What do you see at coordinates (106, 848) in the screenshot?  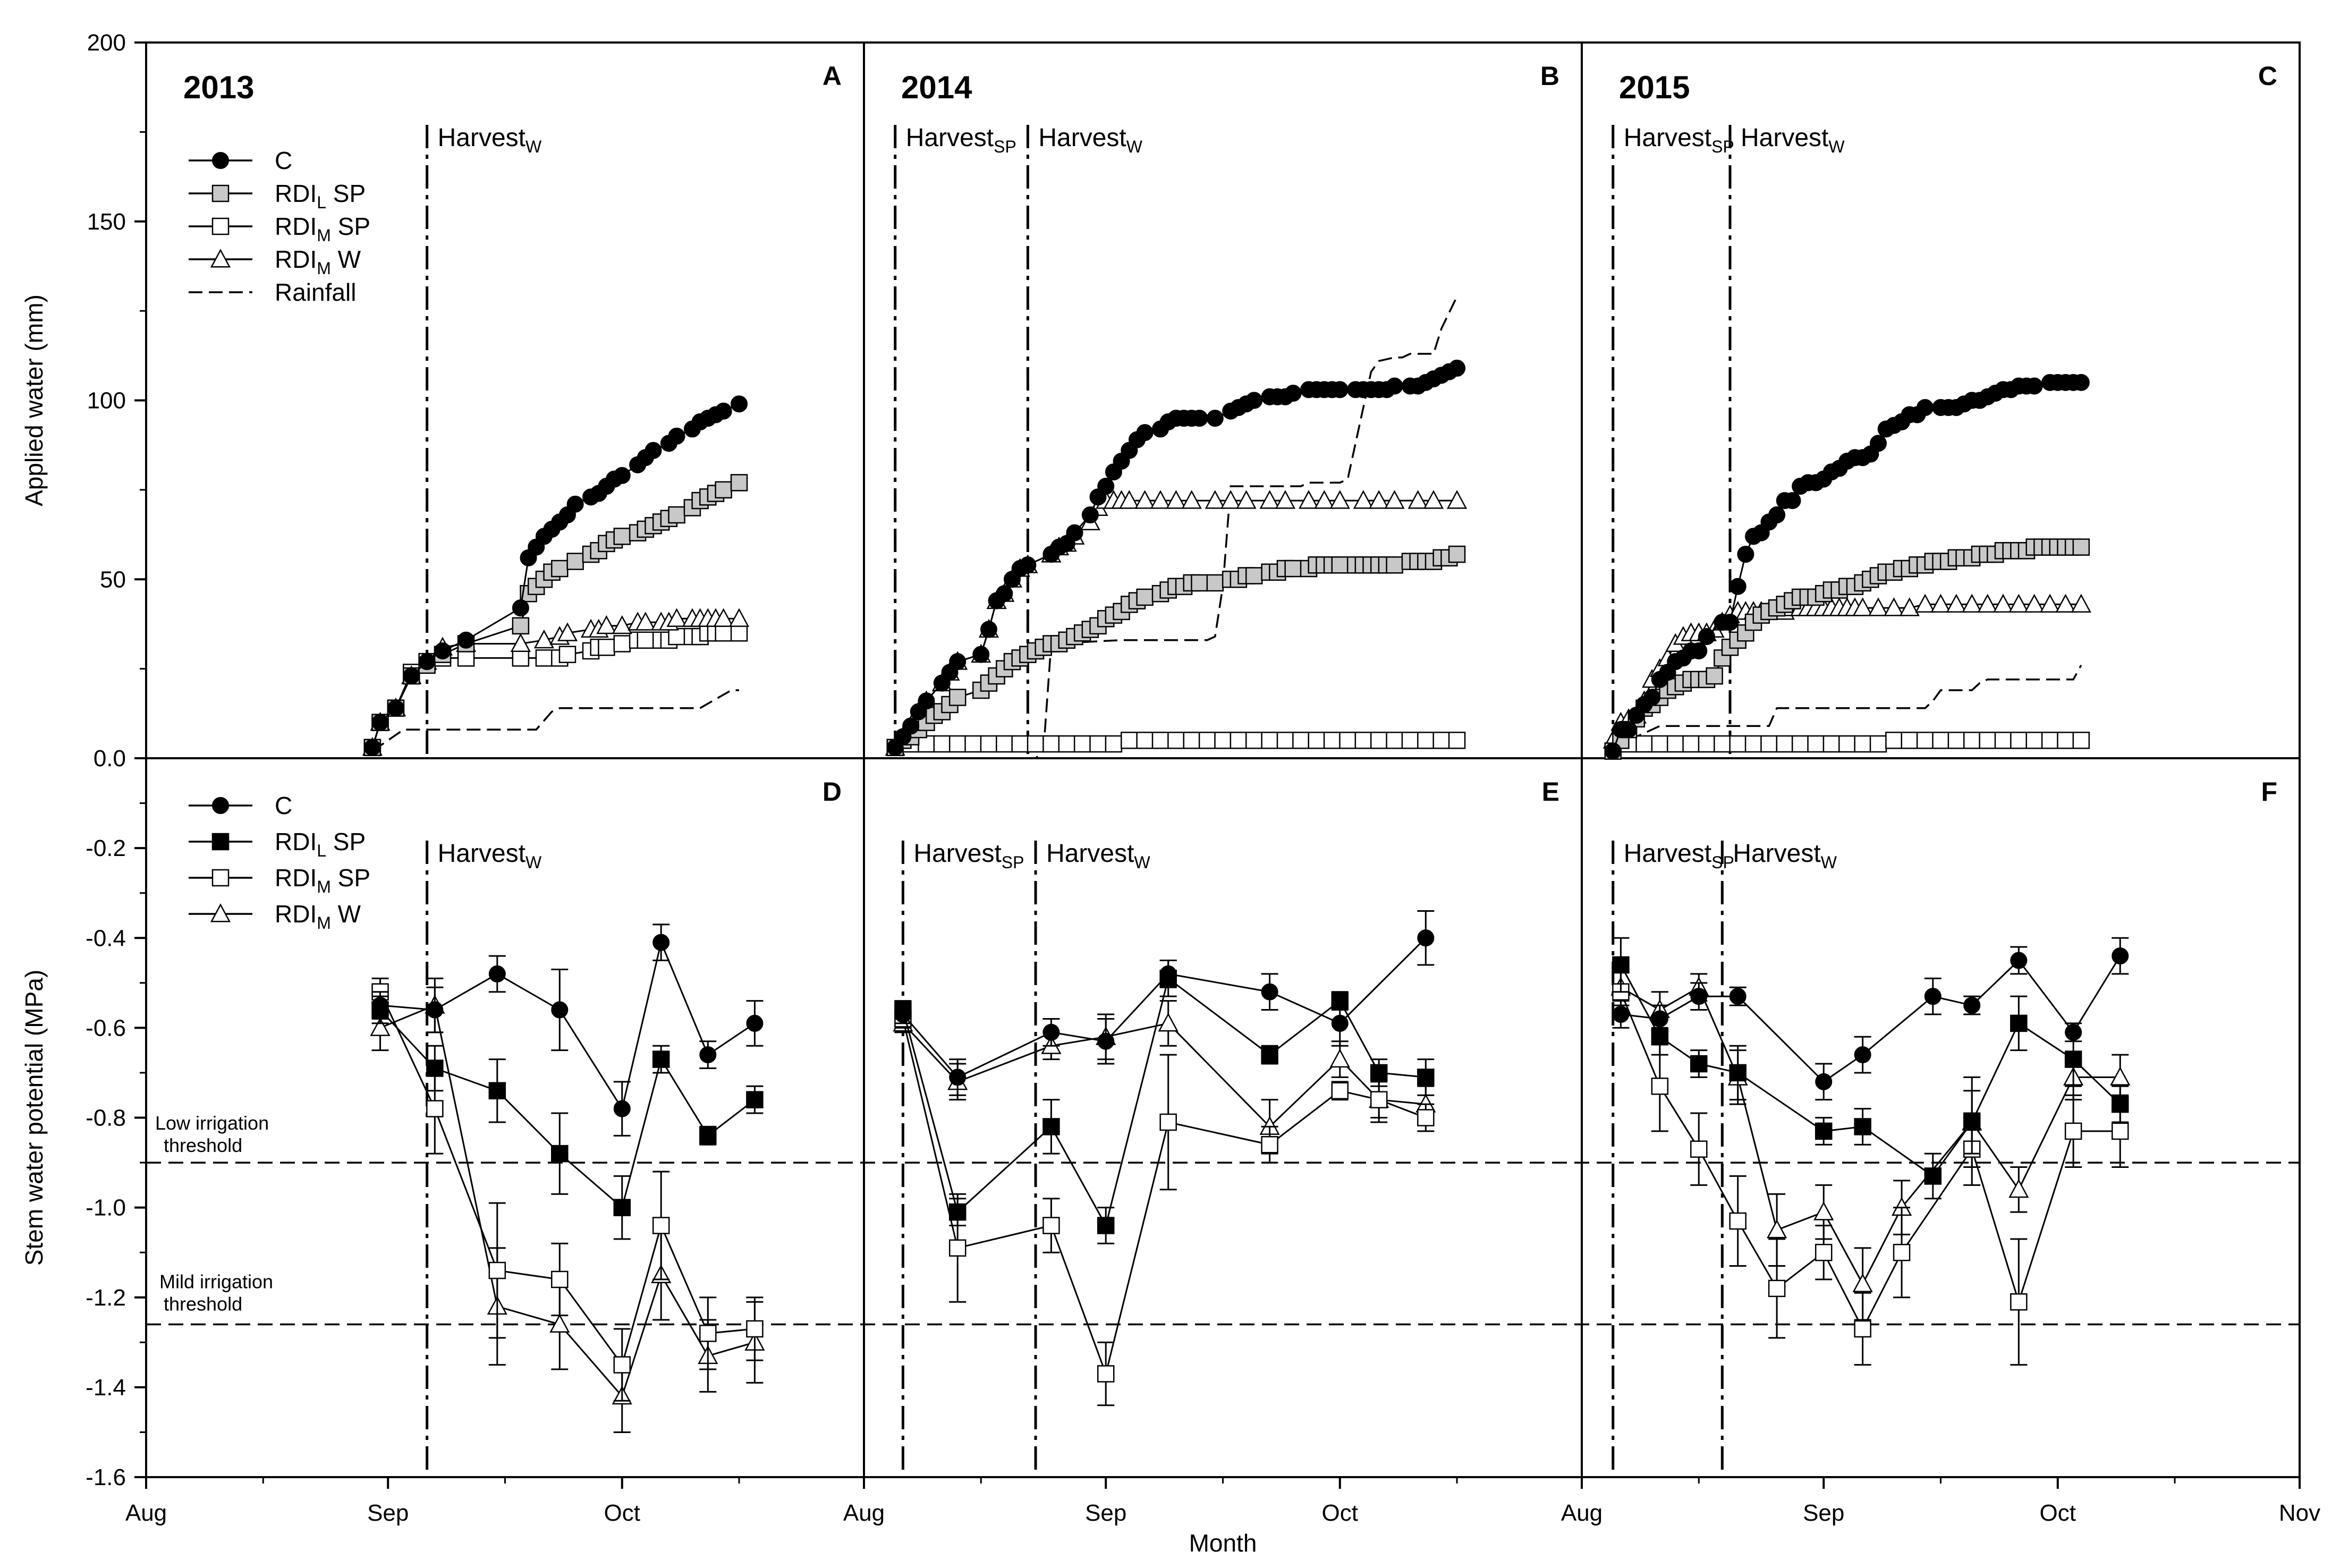 I see `y-tick-label-bottom: -0.2` at bounding box center [106, 848].